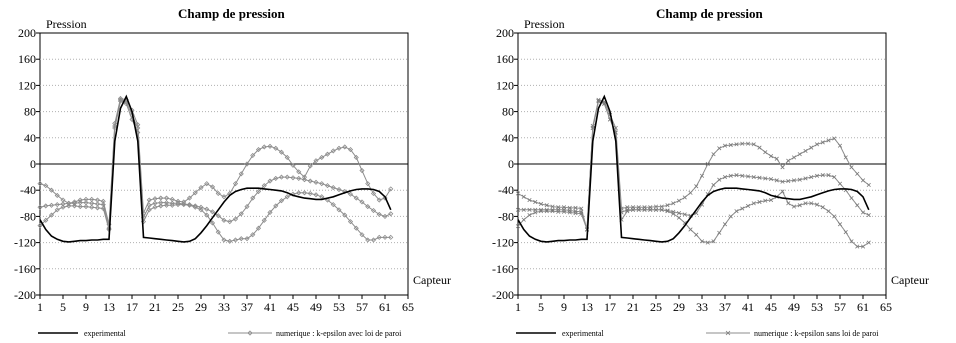 This screenshot has width=956, height=343. What do you see at coordinates (27, 33) in the screenshot?
I see `y-tick-label: 200` at bounding box center [27, 33].